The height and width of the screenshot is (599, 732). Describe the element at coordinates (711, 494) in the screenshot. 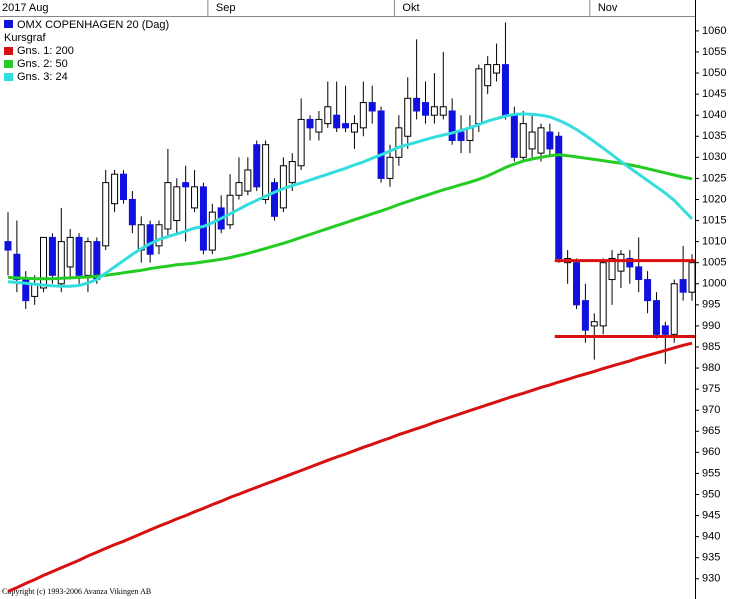

I see `y-tick-label: 950` at that location.